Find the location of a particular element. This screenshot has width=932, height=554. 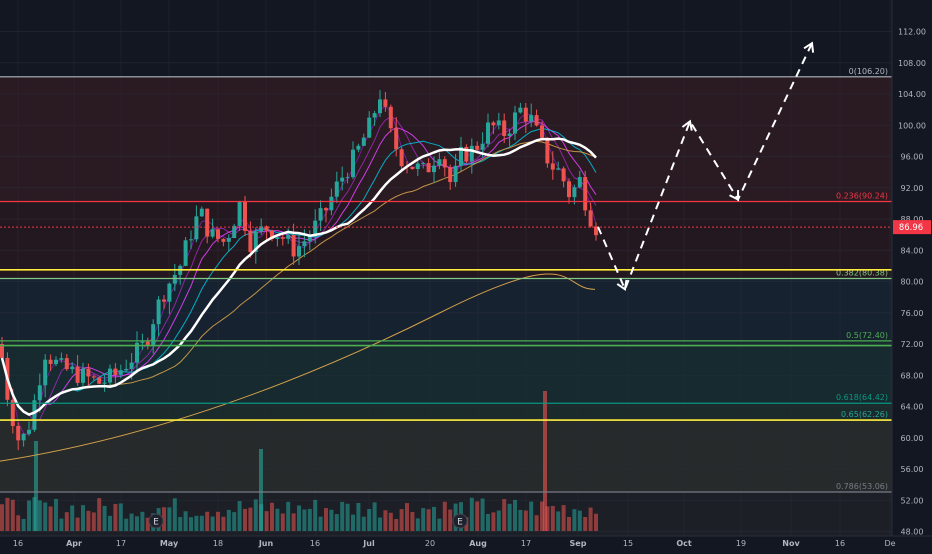

time-tick-label: 17 is located at coordinates (526, 543).